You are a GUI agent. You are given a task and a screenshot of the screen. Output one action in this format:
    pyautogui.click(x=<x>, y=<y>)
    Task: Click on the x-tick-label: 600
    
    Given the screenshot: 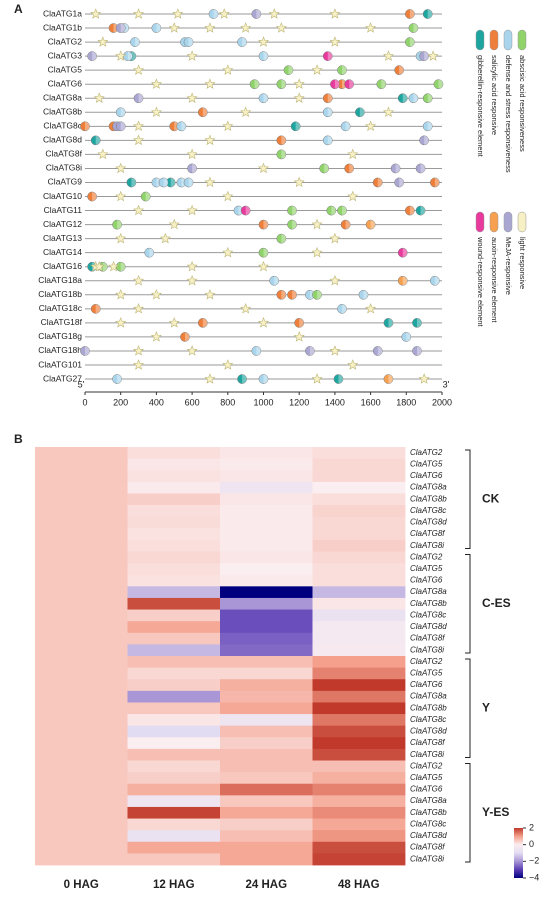 What is the action you would take?
    pyautogui.click(x=192, y=402)
    